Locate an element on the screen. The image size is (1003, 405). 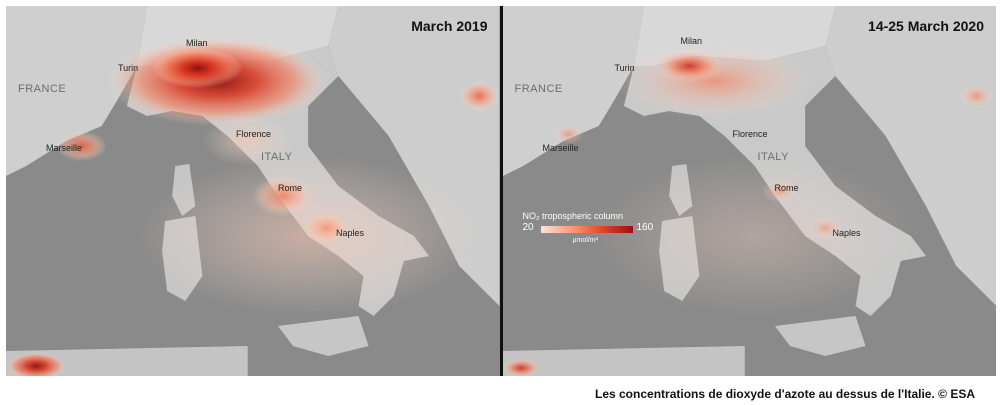
legend-min: 20 is located at coordinates (528, 227).